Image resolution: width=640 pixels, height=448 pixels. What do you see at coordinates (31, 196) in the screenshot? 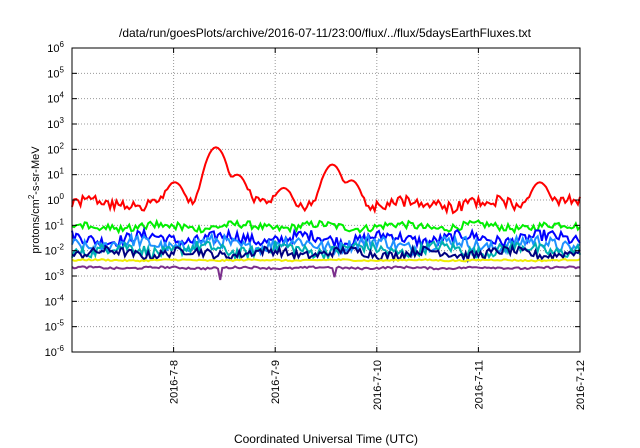
I see `y-axis-label-sup: 2` at bounding box center [31, 196].